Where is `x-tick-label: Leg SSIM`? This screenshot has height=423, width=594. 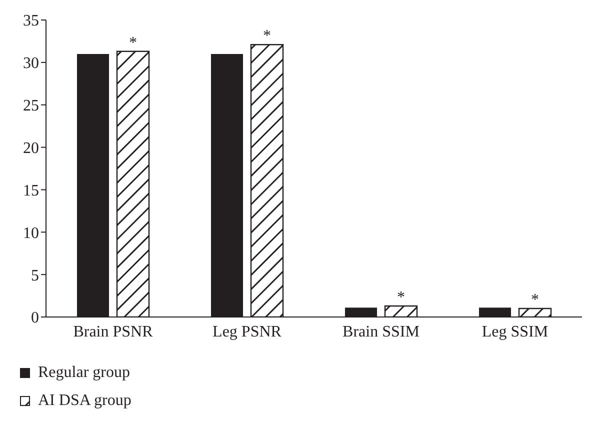
x-tick-label: Leg SSIM is located at coordinates (515, 331).